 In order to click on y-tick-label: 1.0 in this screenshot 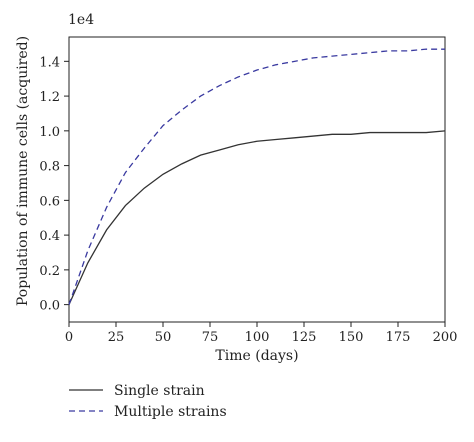, I will do `click(49, 132)`.